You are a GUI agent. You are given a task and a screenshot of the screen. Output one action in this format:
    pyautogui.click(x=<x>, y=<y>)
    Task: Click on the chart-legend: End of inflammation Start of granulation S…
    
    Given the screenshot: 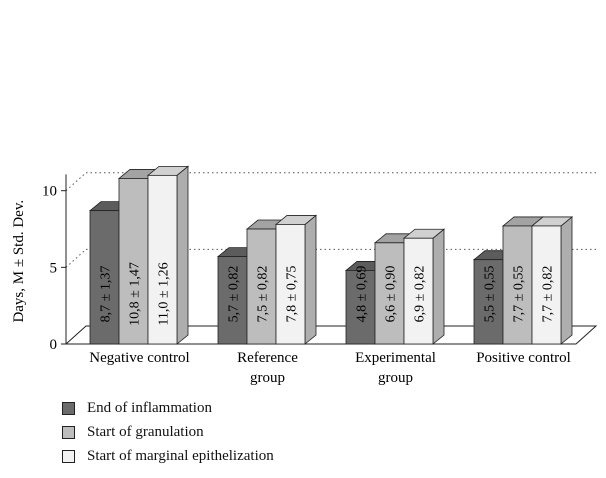 What is the action you would take?
    pyautogui.click(x=168, y=432)
    